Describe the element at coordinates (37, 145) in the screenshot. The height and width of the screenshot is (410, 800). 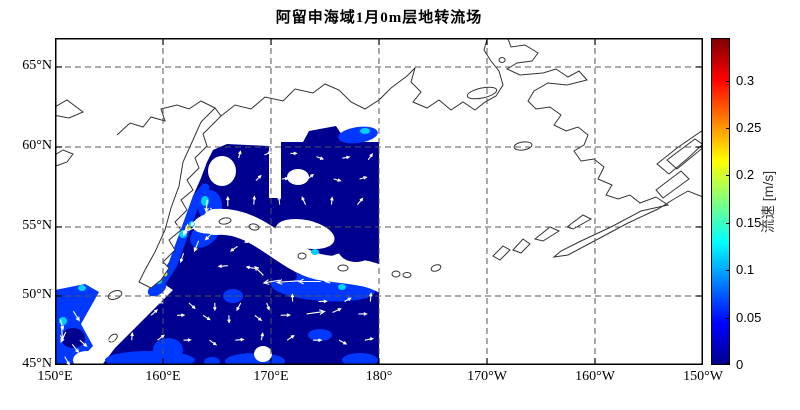
I see `y-tick-label: 60°N` at that location.